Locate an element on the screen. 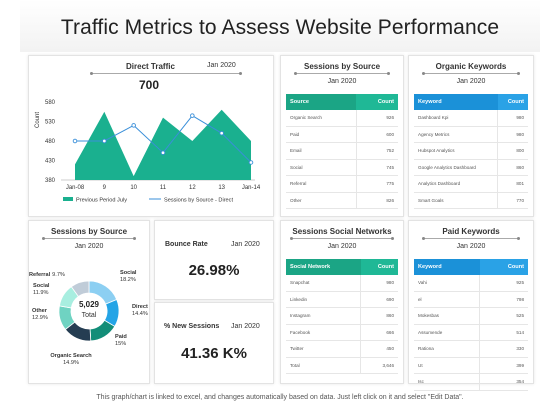 The width and height of the screenshot is (560, 420). x-tick-label: 10 is located at coordinates (133, 188).